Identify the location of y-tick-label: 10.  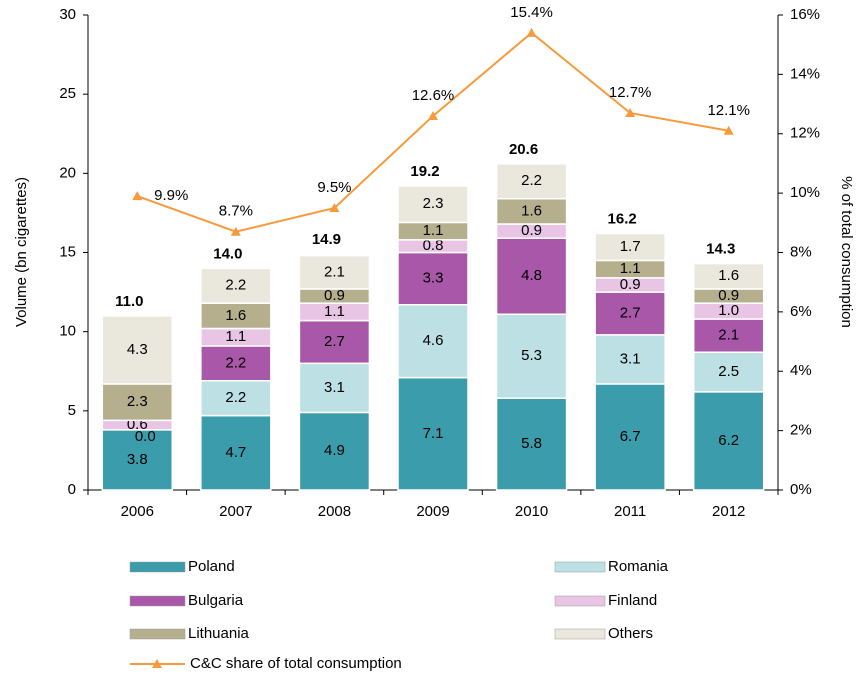
(67, 331).